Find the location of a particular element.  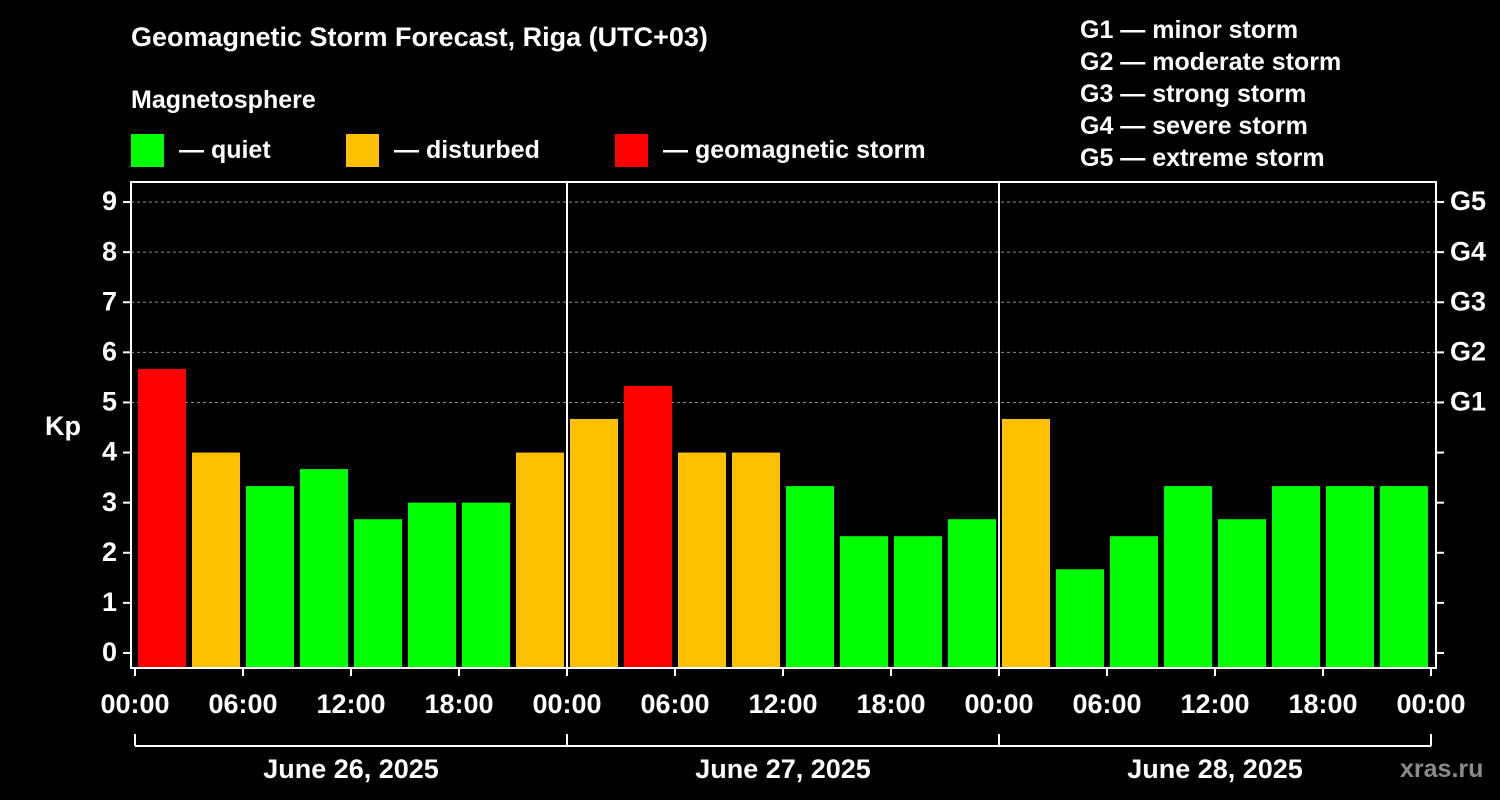

y-tick-label: 7 is located at coordinates (109, 301).